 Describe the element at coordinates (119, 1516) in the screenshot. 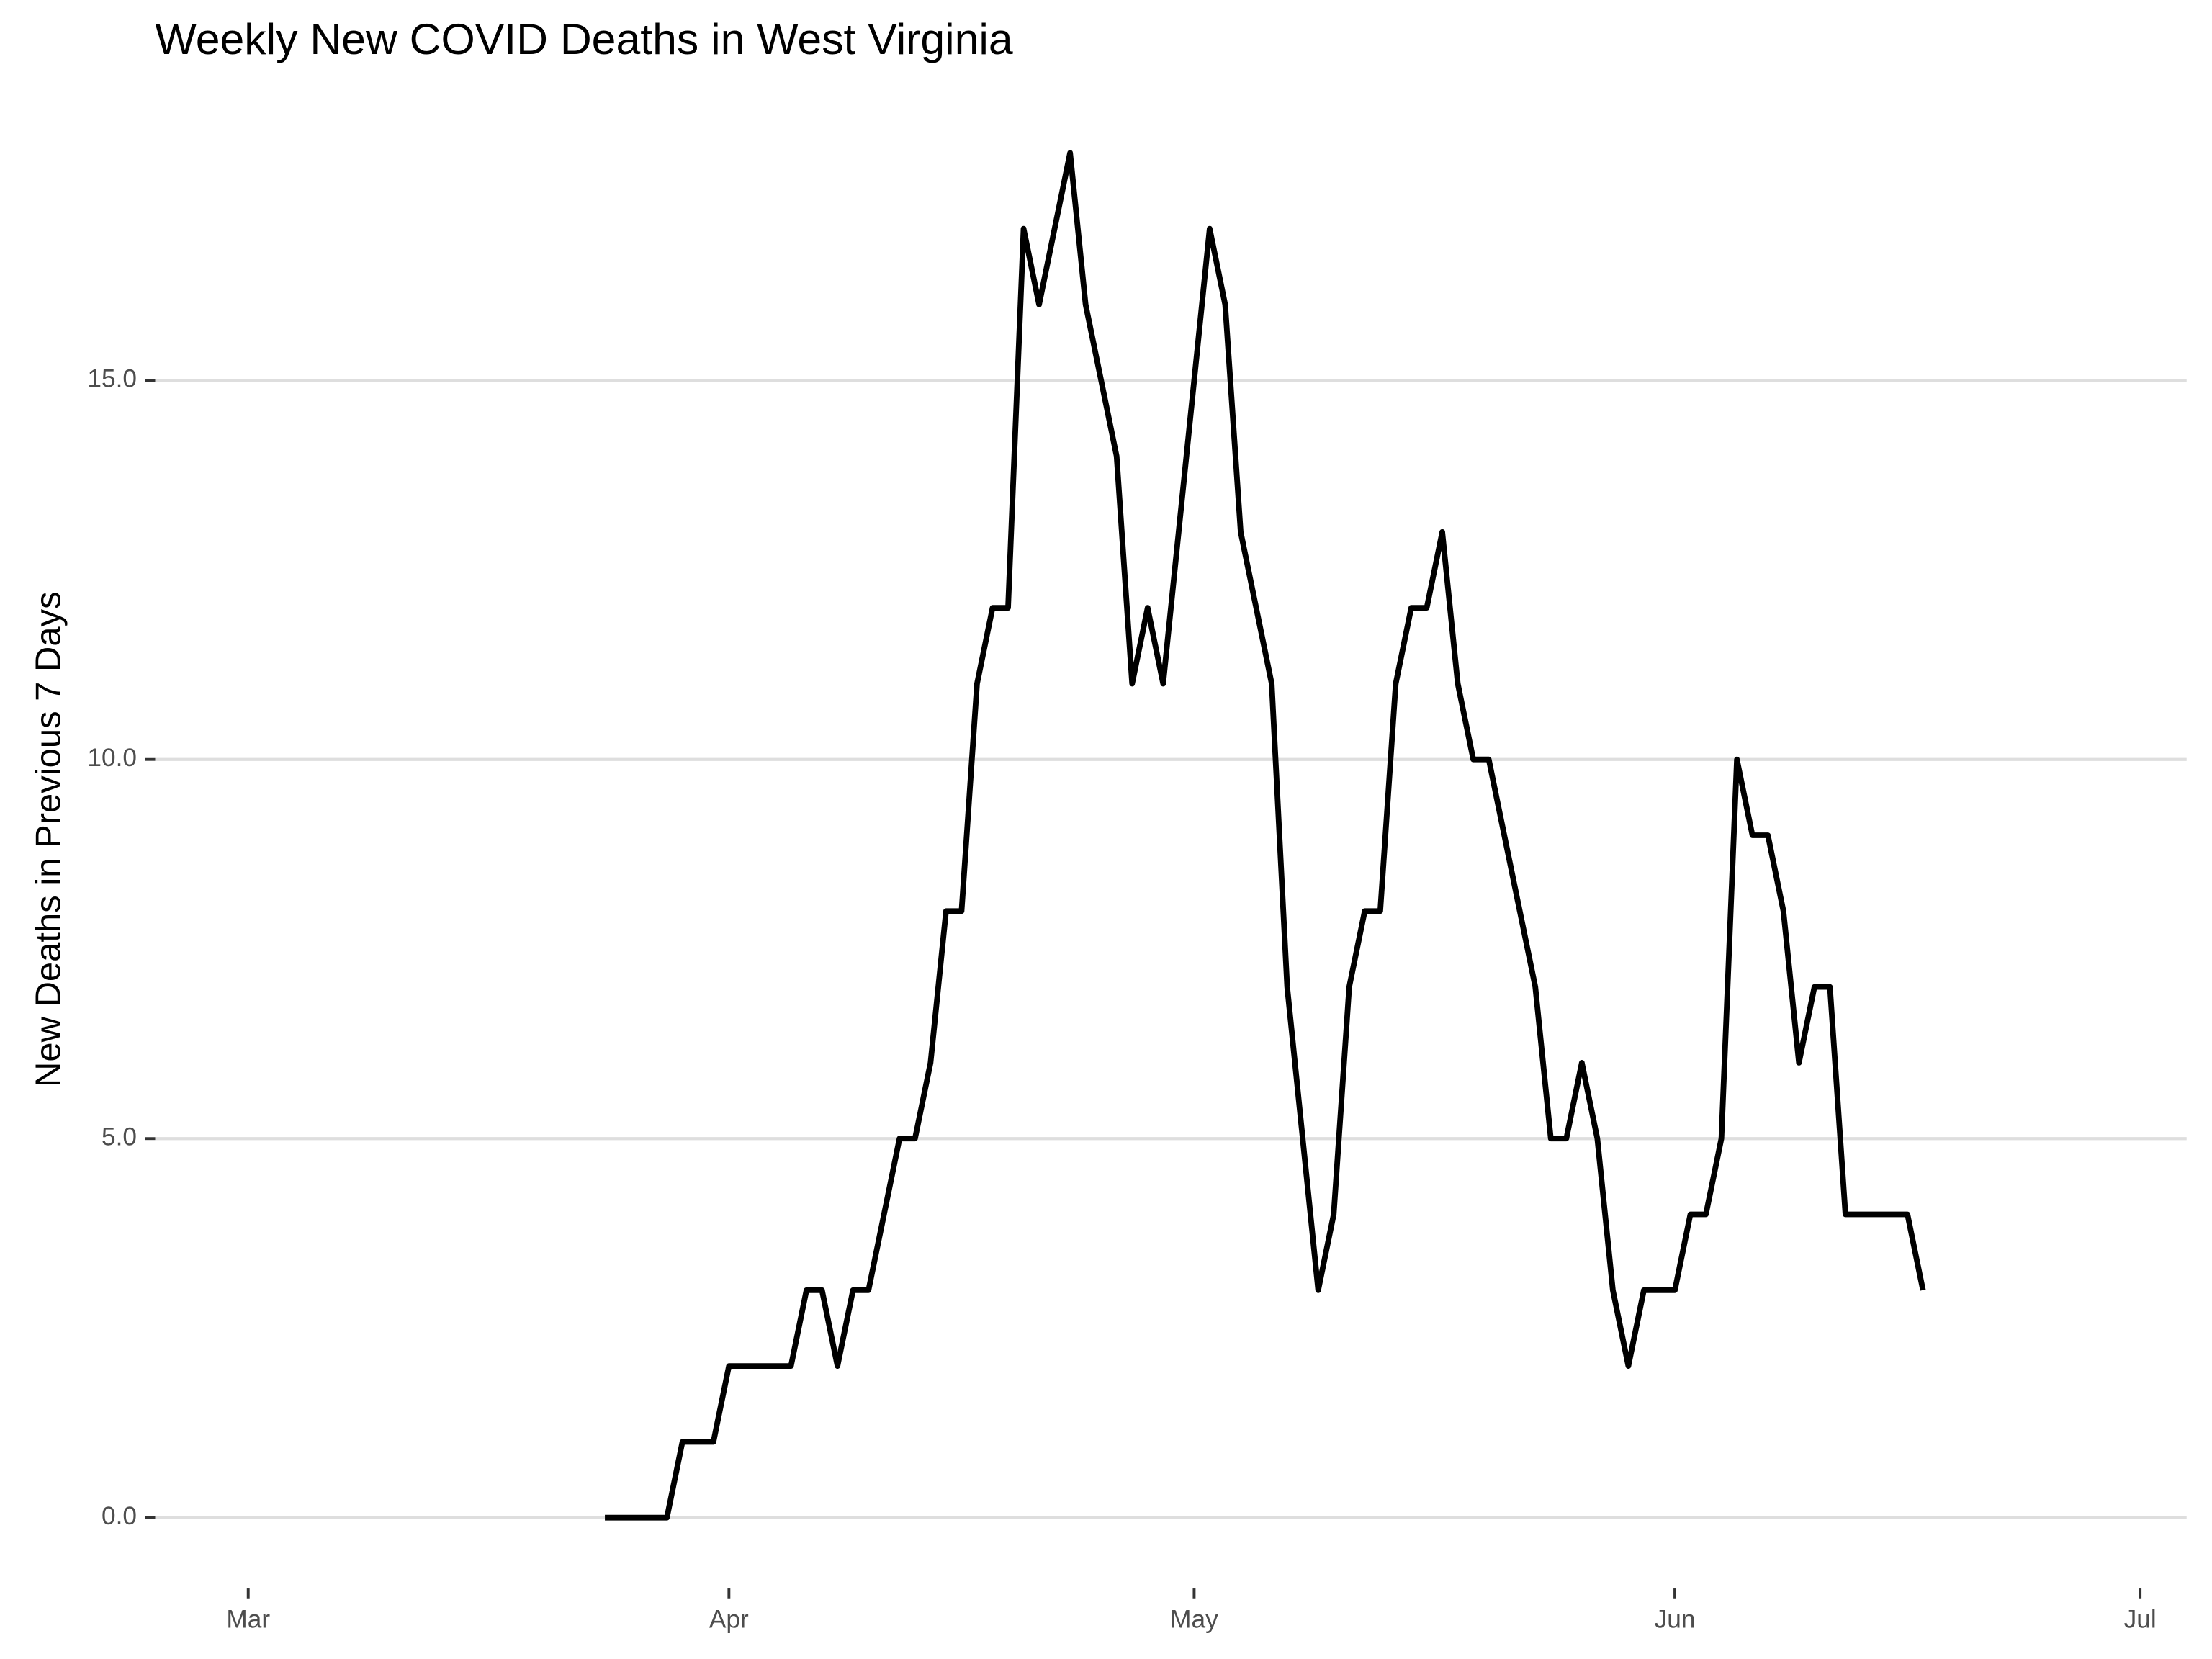

I see `y-tick-label: 0.0` at that location.